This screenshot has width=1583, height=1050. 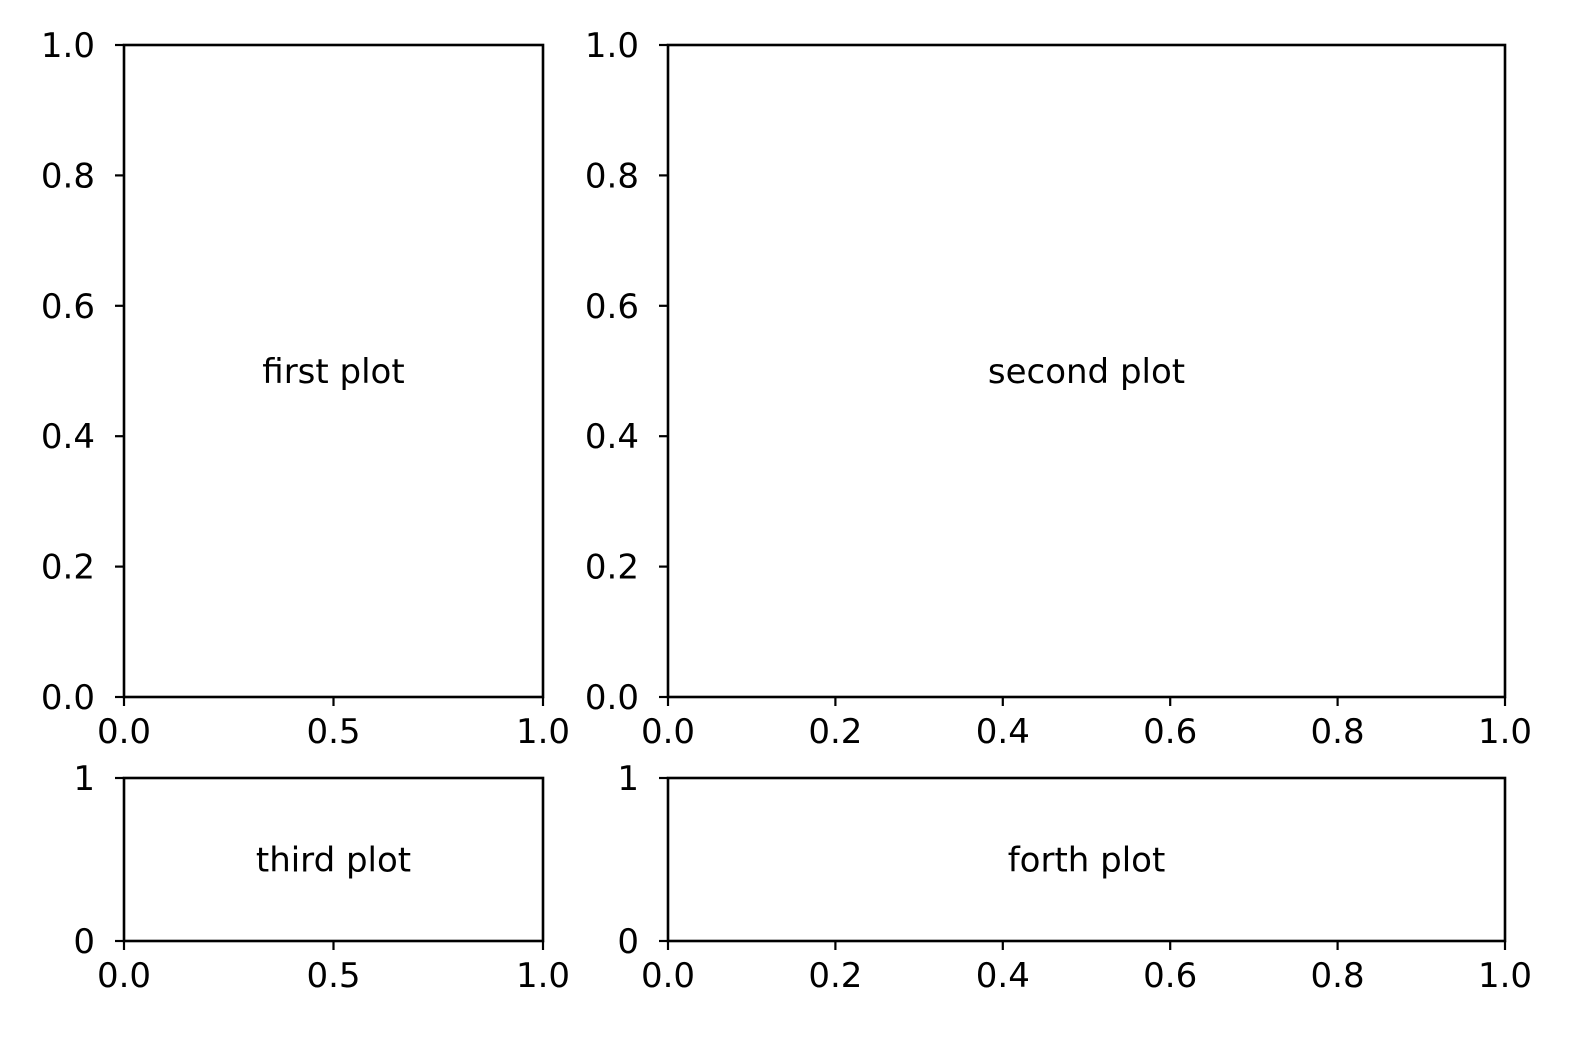 I want to click on plot-annotation: first plot, so click(x=333, y=372).